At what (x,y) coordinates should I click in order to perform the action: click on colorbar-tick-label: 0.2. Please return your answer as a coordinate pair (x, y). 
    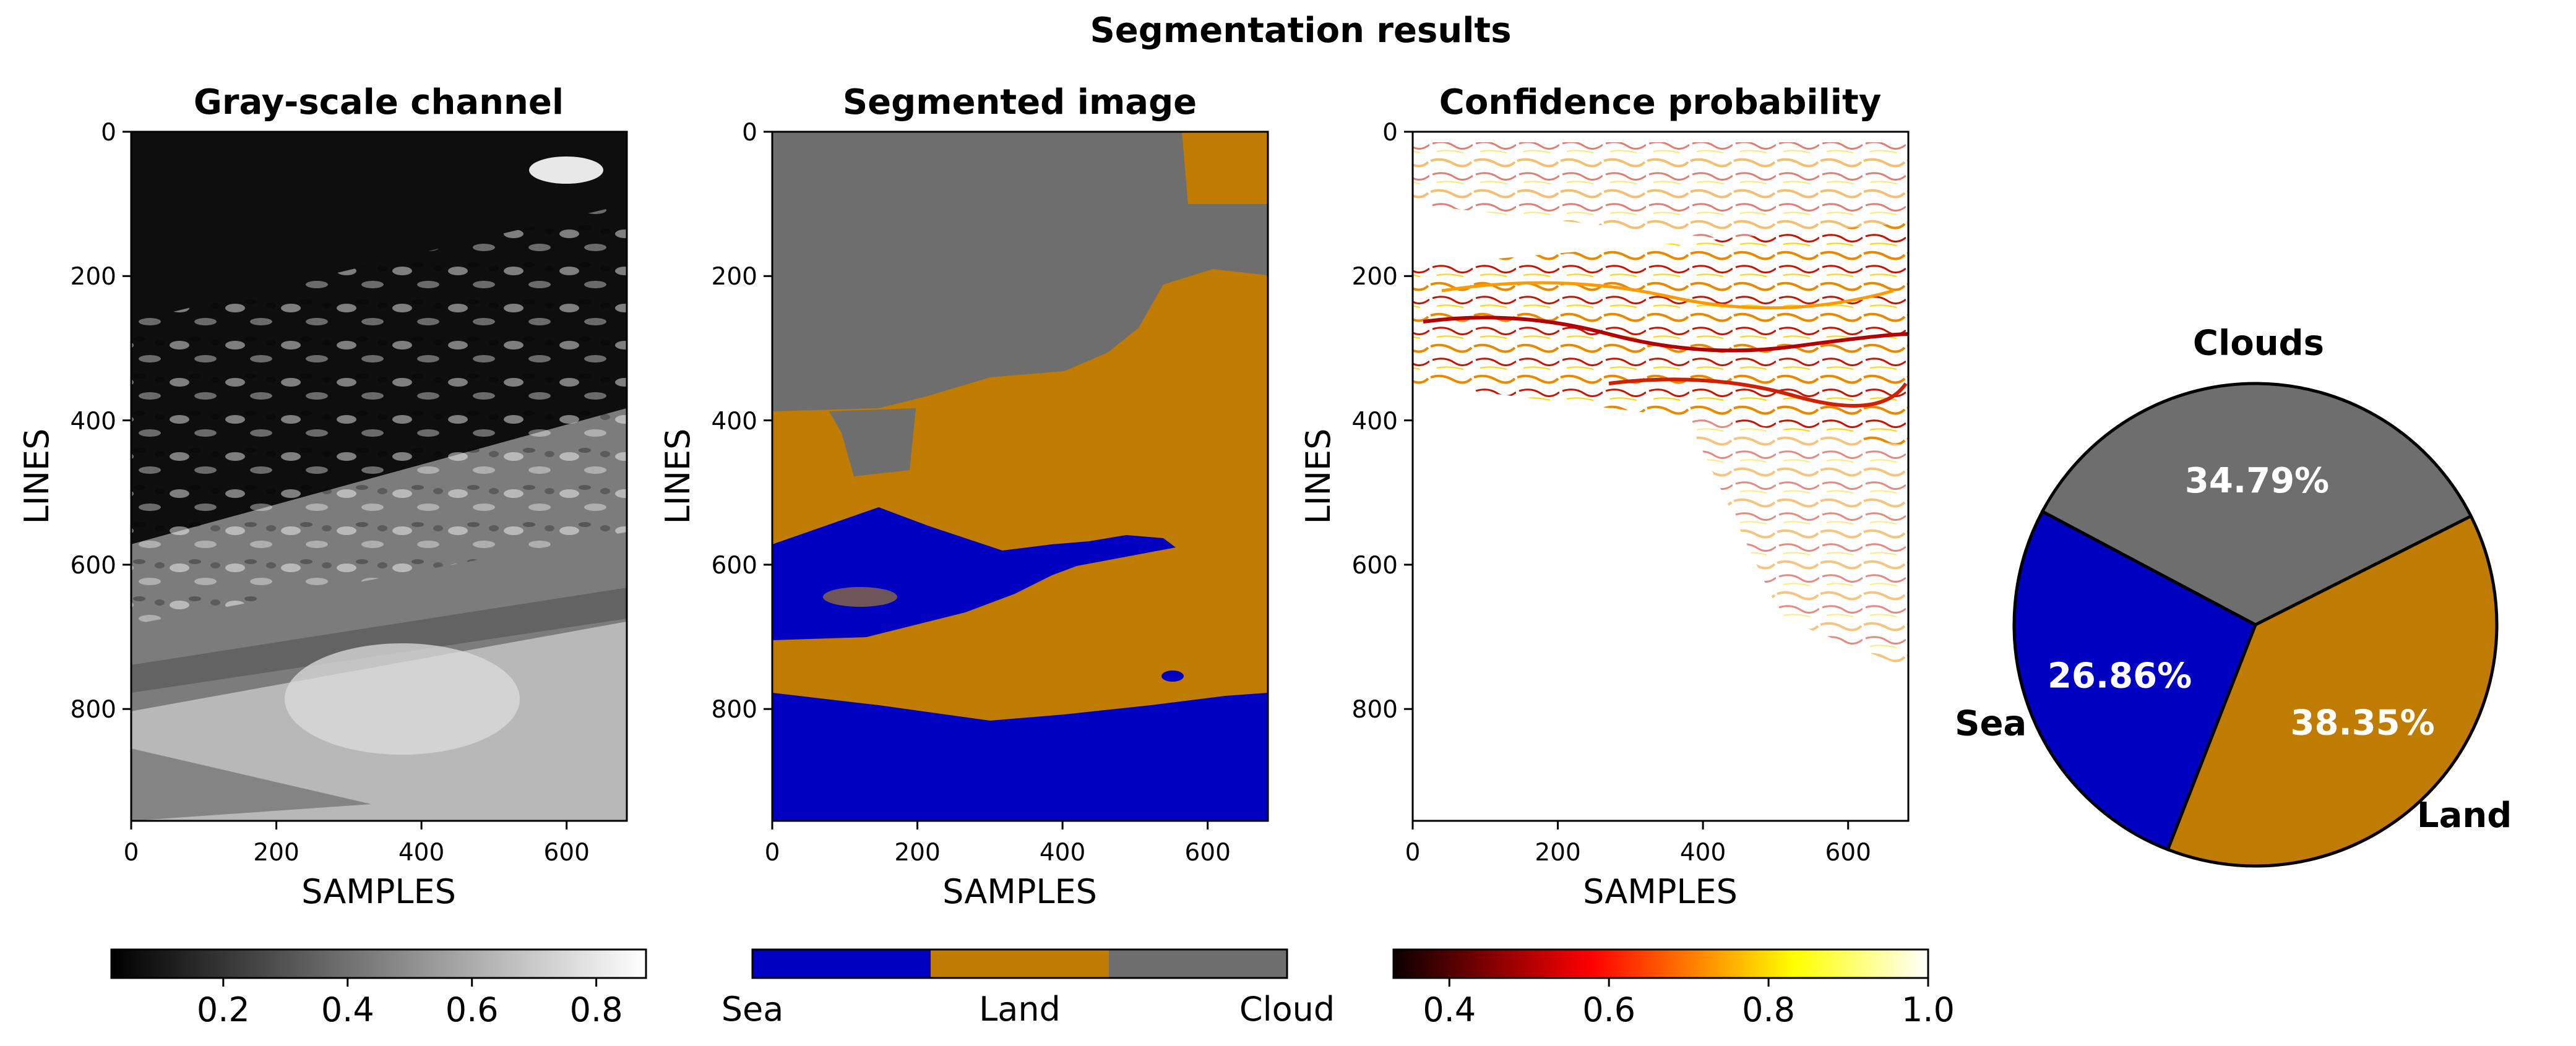
    Looking at the image, I should click on (223, 1009).